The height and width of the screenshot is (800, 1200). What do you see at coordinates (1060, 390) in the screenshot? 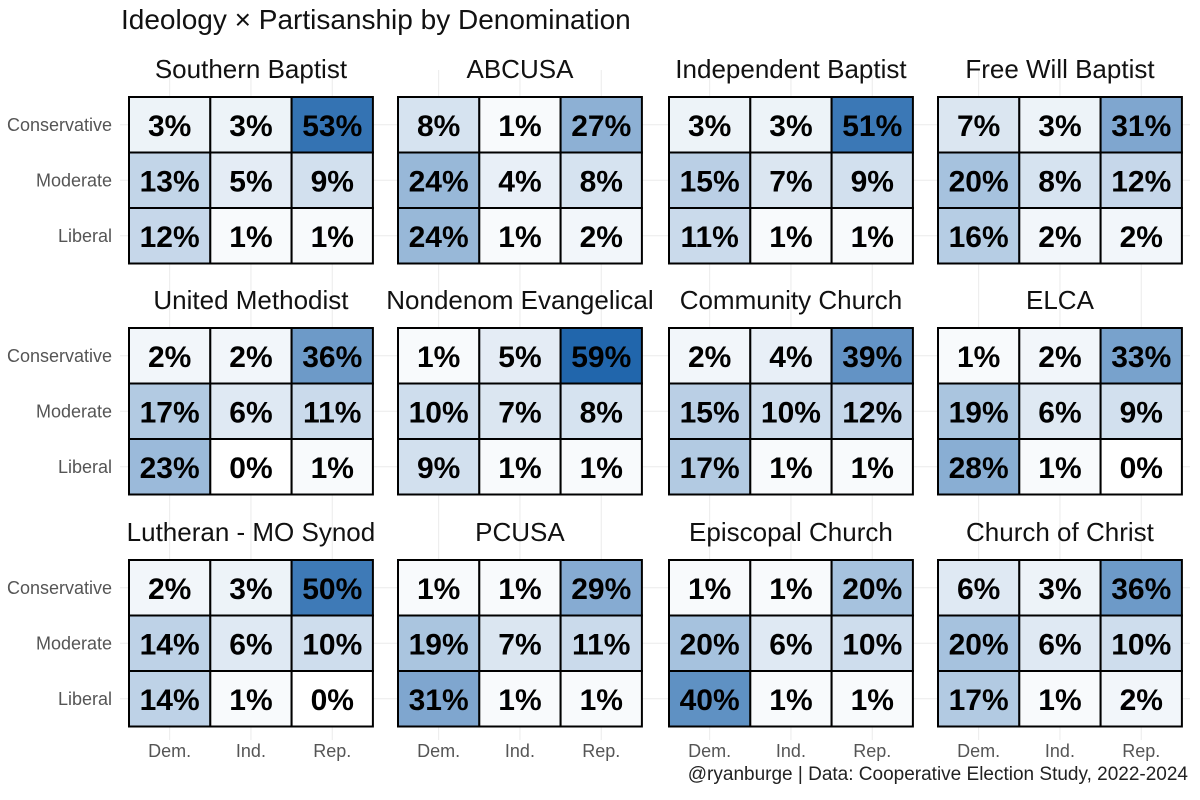
I see `panel-elca: ELCA 1% 2% 33% 19% 6% 9% 28% 1% 0%` at bounding box center [1060, 390].